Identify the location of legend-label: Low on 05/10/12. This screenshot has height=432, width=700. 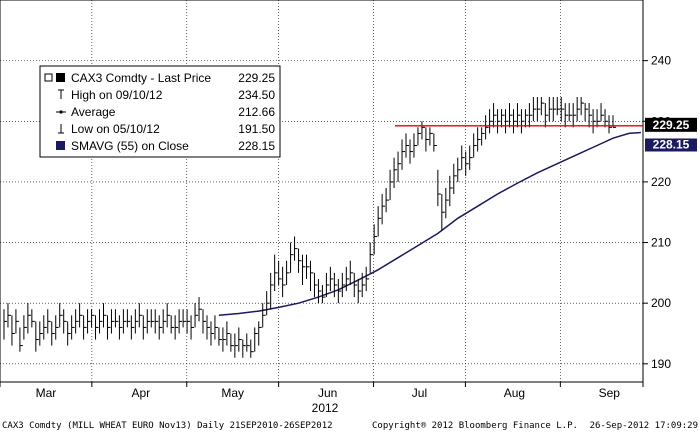
(115, 129).